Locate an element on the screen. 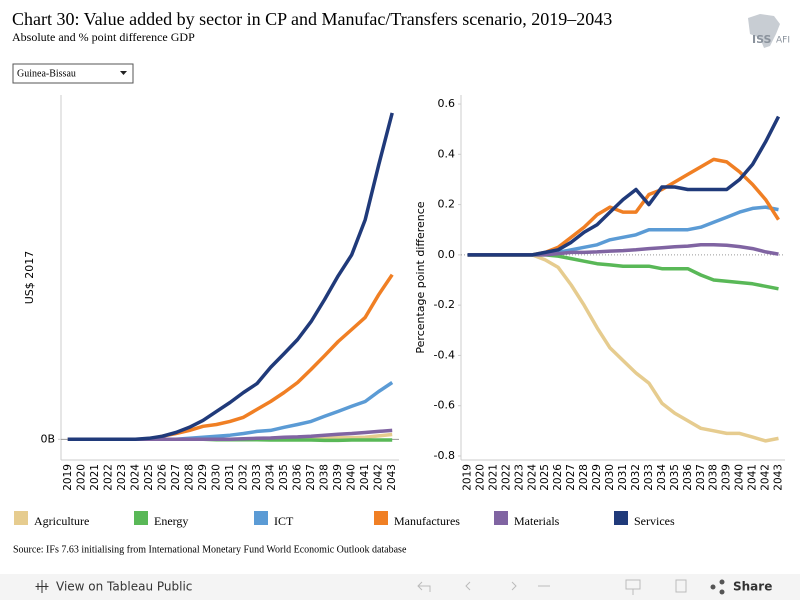 The image size is (800, 604). dropdown-arrow is located at coordinates (123, 73).